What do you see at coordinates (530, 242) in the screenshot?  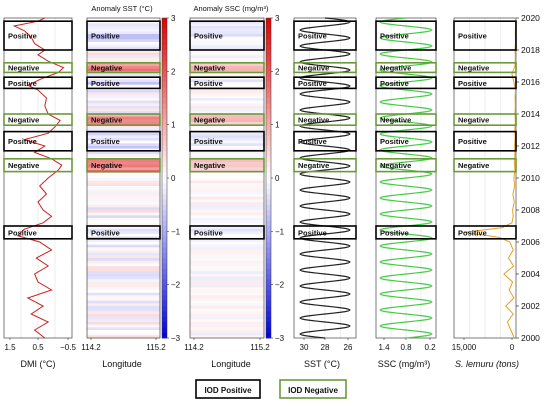 I see `year-tick-label: 2006` at bounding box center [530, 242].